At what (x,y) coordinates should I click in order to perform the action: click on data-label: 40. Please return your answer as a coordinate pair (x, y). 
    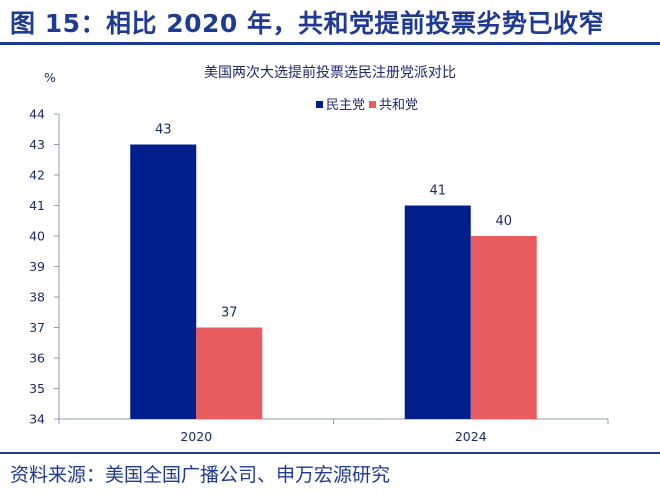
    Looking at the image, I should click on (503, 221).